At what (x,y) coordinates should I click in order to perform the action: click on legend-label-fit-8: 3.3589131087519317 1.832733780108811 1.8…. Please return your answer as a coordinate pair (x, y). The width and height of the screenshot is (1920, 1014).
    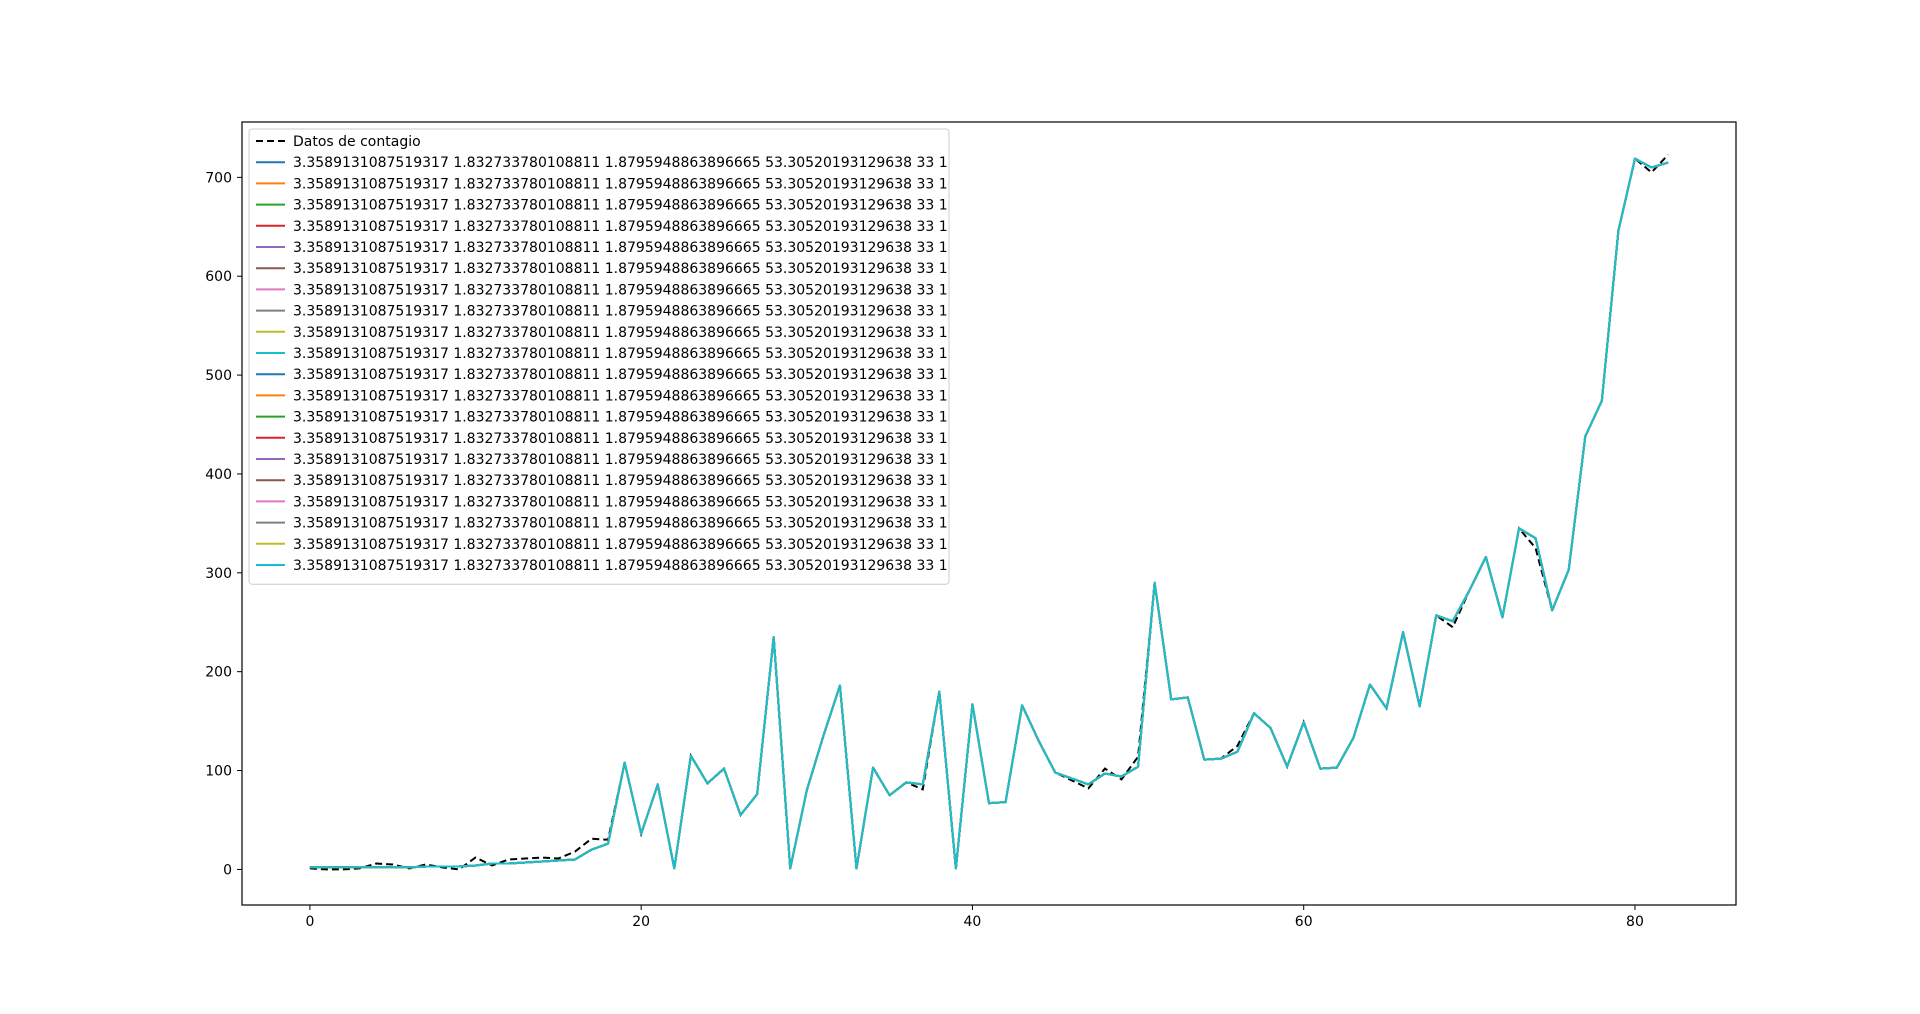
    Looking at the image, I should click on (620, 312).